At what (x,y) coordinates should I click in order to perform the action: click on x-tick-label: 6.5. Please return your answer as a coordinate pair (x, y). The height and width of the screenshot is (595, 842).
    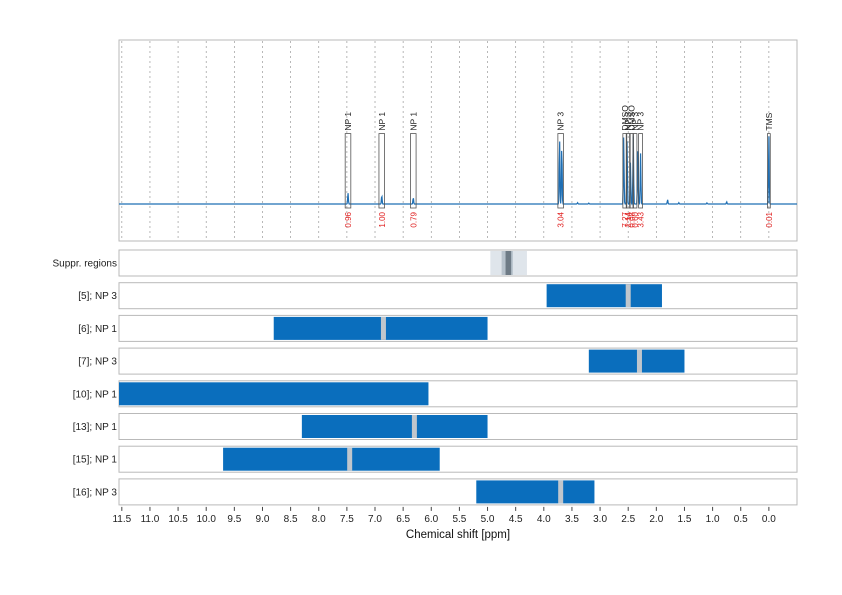
    Looking at the image, I should click on (403, 519).